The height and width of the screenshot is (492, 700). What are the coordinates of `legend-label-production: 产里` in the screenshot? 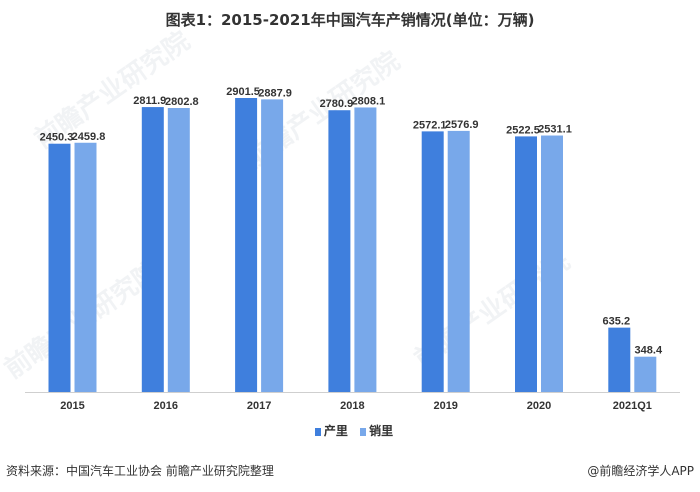 It's located at (335, 431).